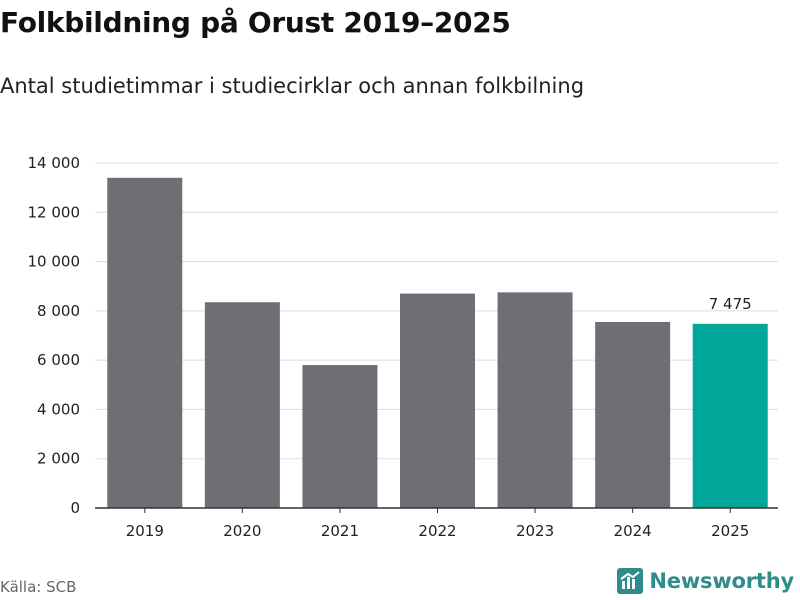  I want to click on x-tick-label: 2021, so click(340, 531).